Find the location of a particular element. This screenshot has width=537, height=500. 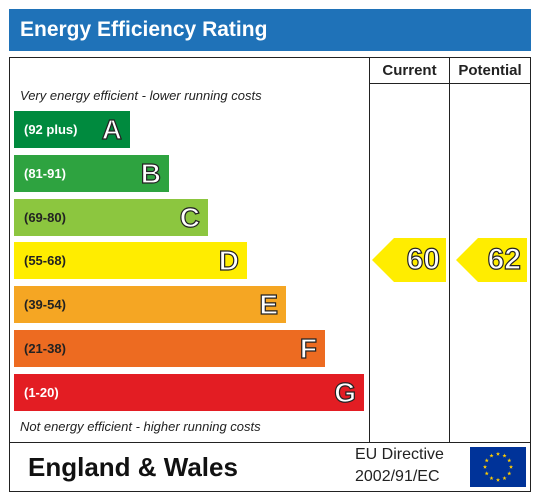

band-letter-g: G is located at coordinates (345, 392).